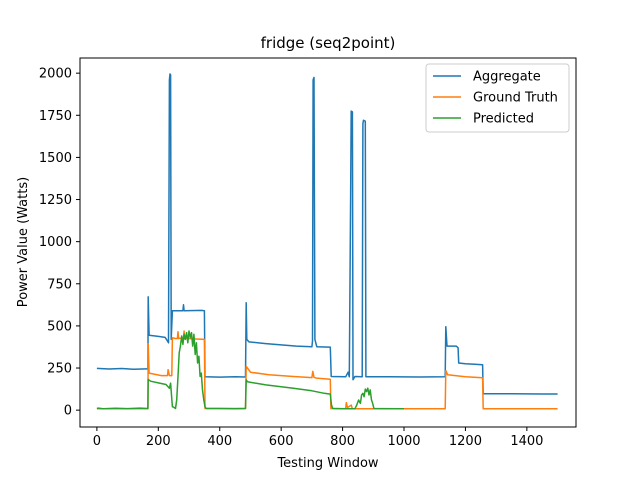 This screenshot has width=640, height=485. I want to click on legend-label: Predicted, so click(503, 119).